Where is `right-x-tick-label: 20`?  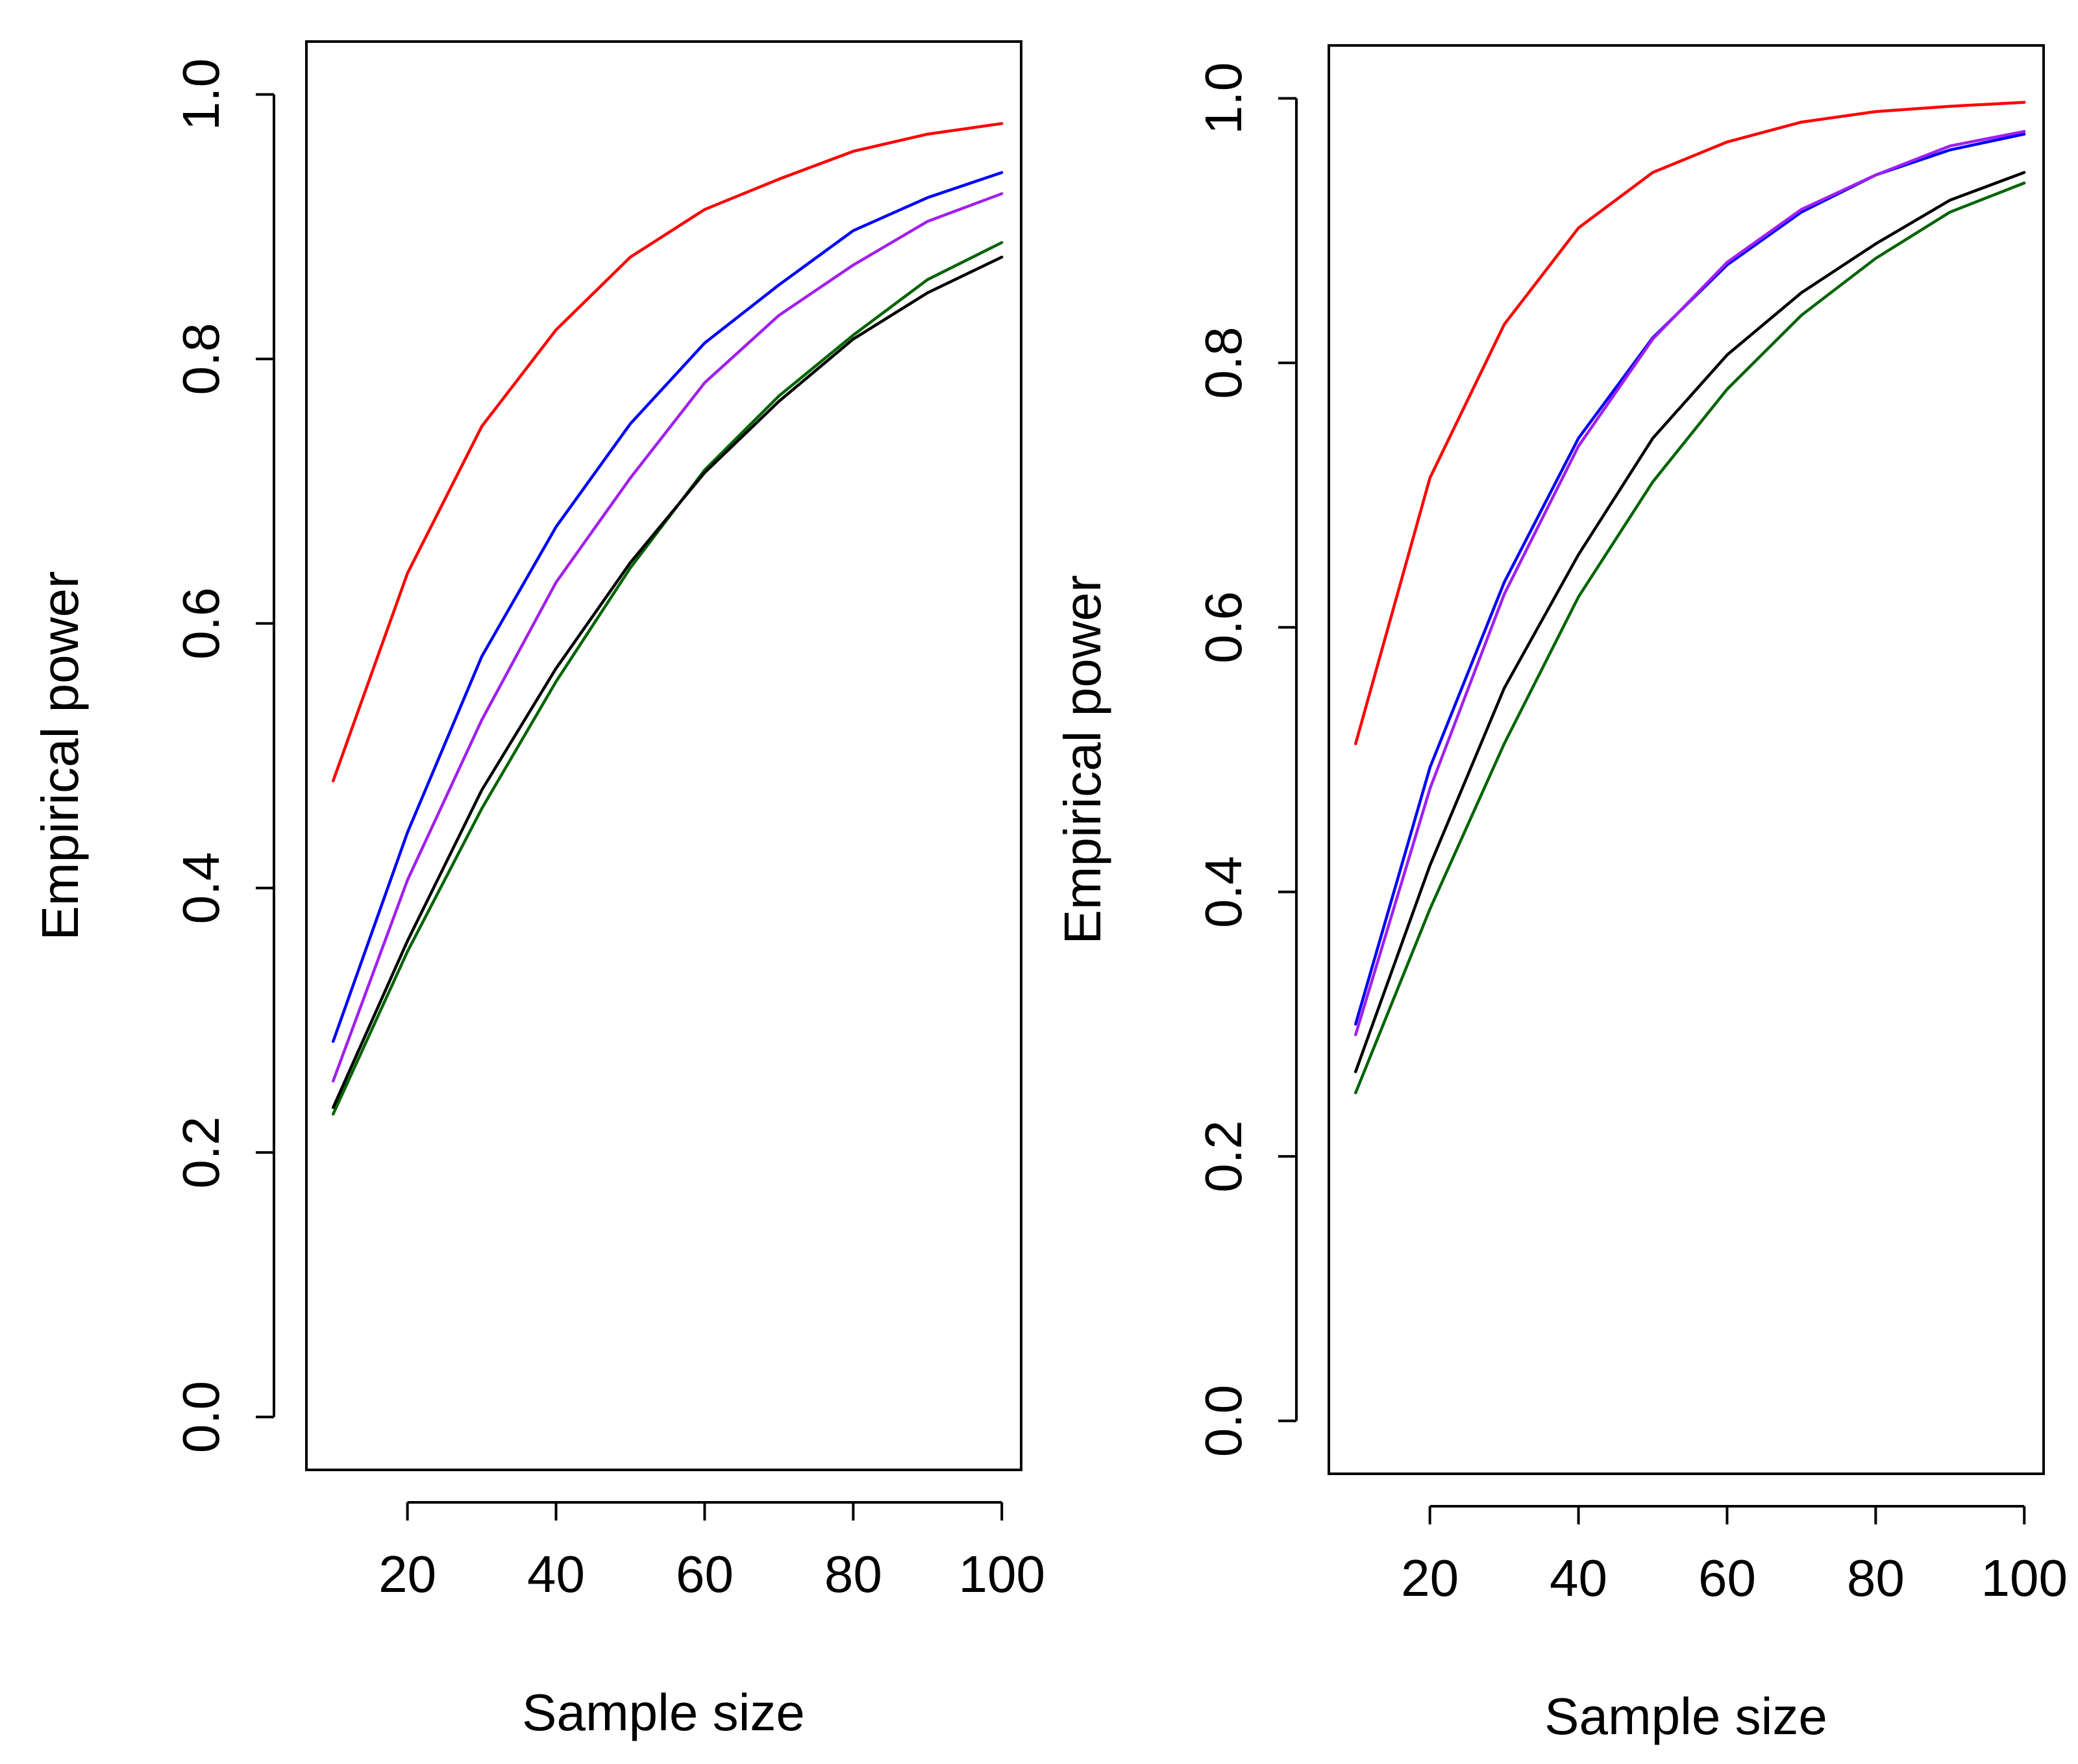
right-x-tick-label: 20 is located at coordinates (1430, 1578).